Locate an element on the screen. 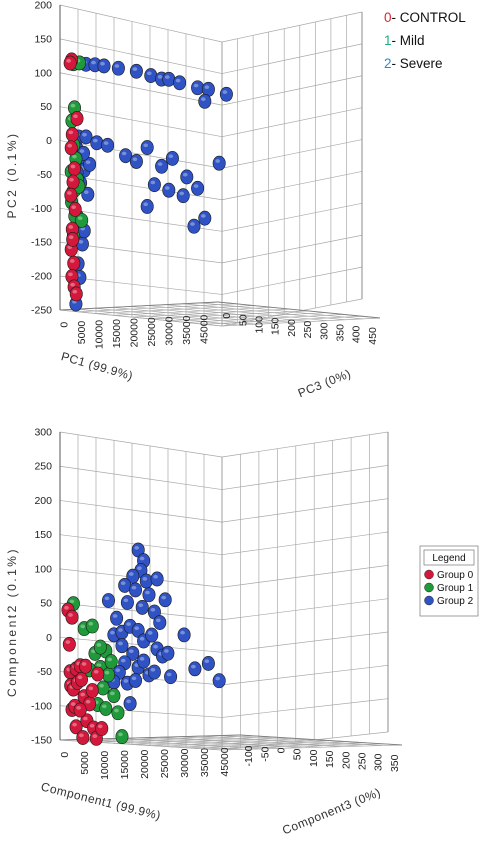  z-tick-label: 200 is located at coordinates (292, 328).